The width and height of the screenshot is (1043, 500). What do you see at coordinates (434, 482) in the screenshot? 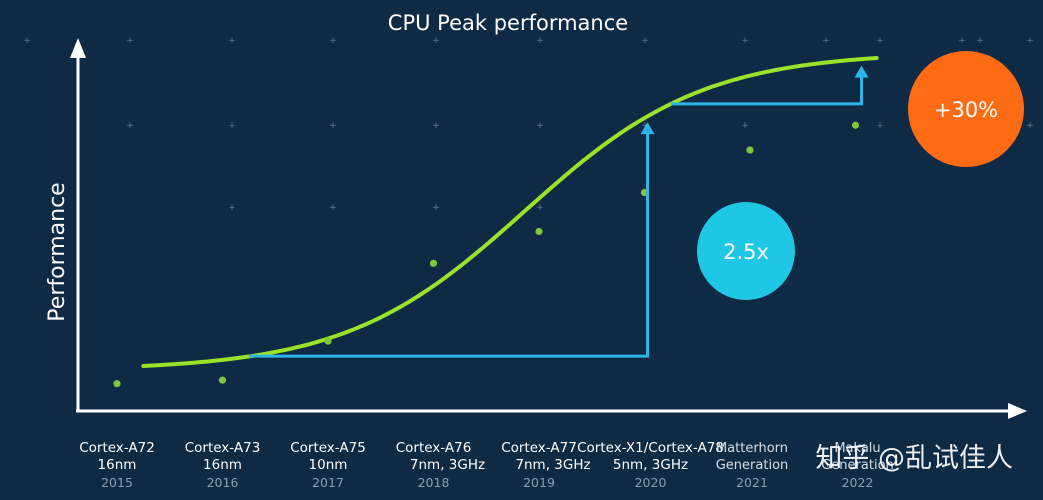
I see `x-tick-label-year: 2018` at bounding box center [434, 482].